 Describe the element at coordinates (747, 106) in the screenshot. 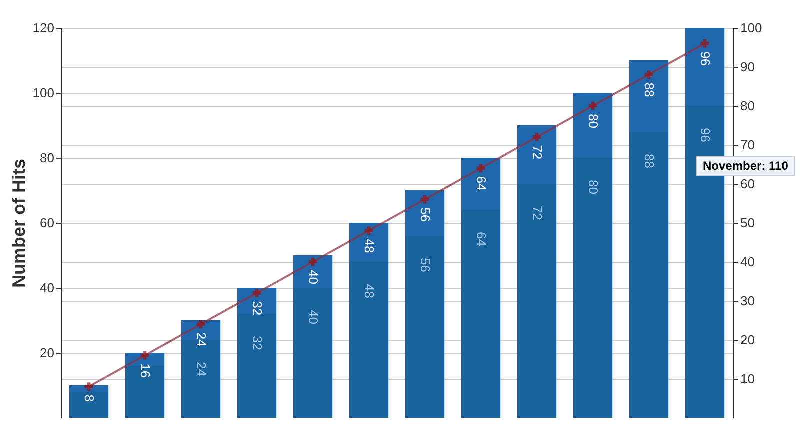

I see `y2-tick-label: 80` at that location.